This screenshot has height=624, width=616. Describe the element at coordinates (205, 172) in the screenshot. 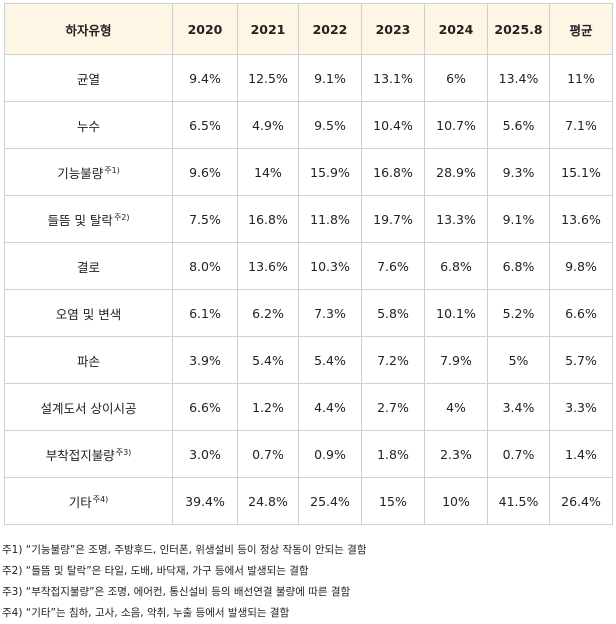

I see `value-cell: 9.6%` at that location.